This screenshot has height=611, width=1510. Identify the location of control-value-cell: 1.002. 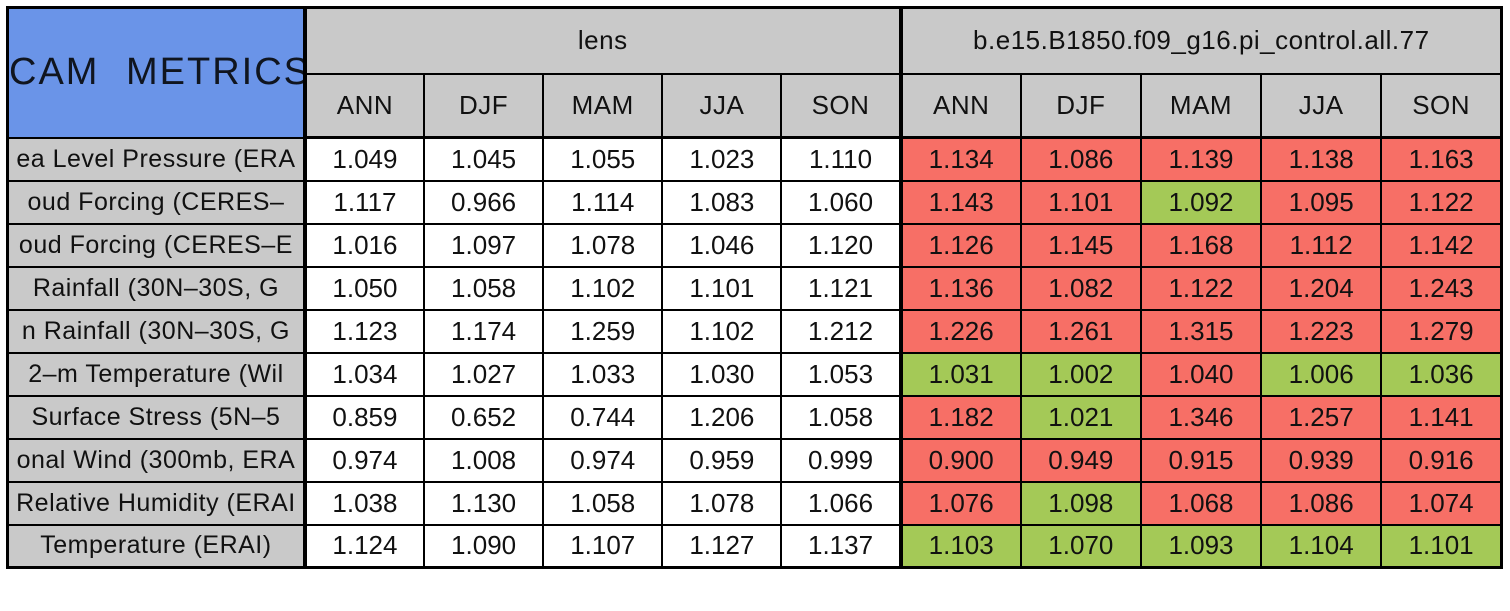
(1080, 374).